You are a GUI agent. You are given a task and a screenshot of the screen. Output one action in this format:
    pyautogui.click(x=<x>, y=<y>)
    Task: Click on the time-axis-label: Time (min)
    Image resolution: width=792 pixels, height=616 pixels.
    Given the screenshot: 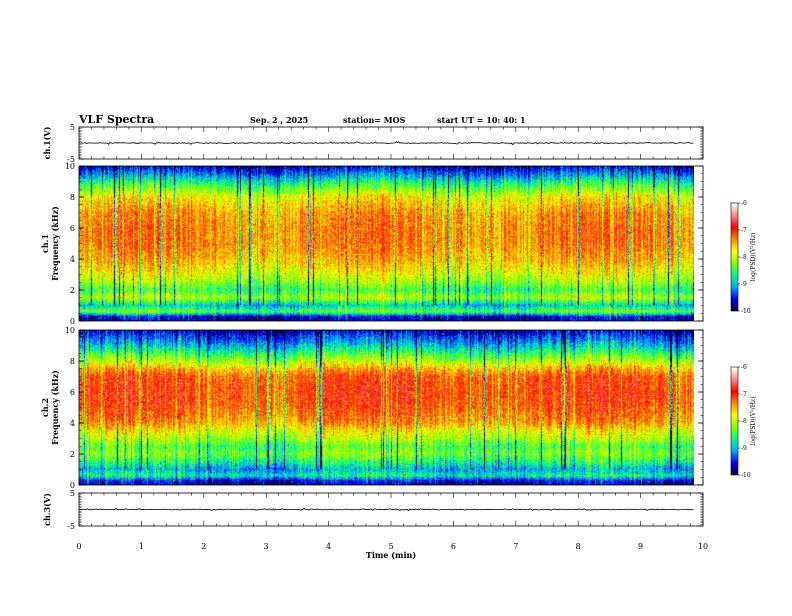 What is the action you would take?
    pyautogui.click(x=391, y=555)
    